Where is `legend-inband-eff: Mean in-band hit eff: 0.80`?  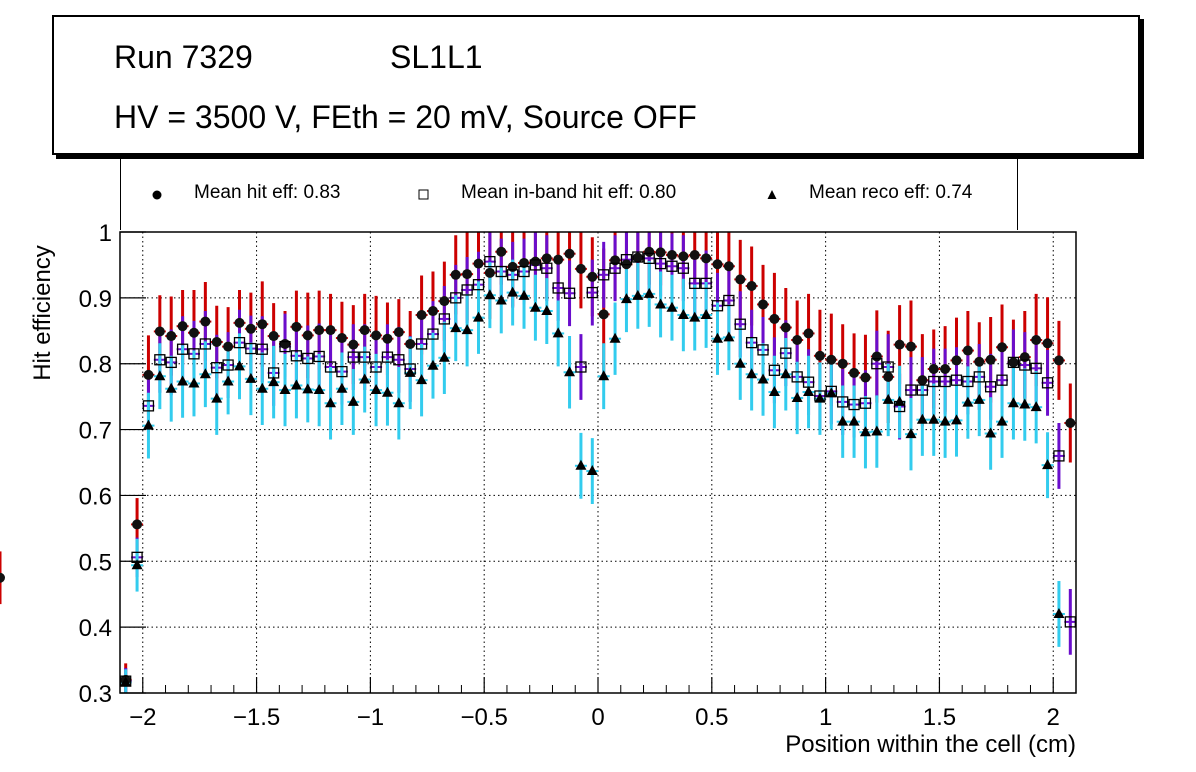
legend-inband-eff: Mean in-band hit eff: 0.80 is located at coordinates (569, 192).